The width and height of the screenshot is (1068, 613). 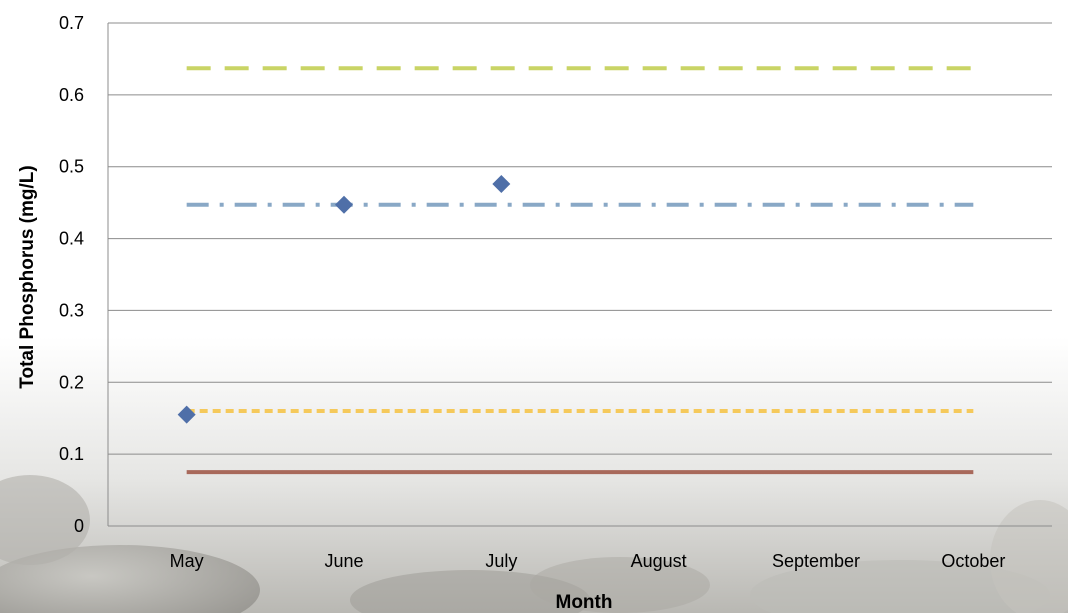 I want to click on y-tick-label: 0.2, so click(x=71, y=382).